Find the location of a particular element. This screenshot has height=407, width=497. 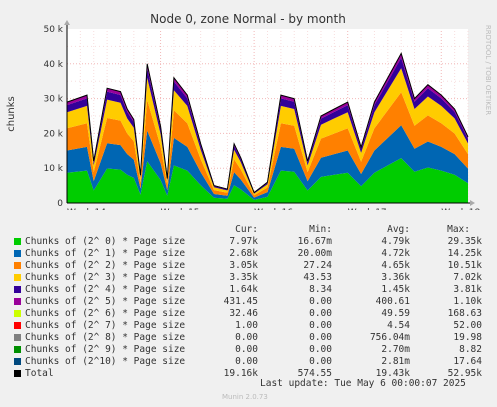

y-tick-labels: 0 10 k 20 k 30 k 40 k 50 k is located at coordinates (53, 117).